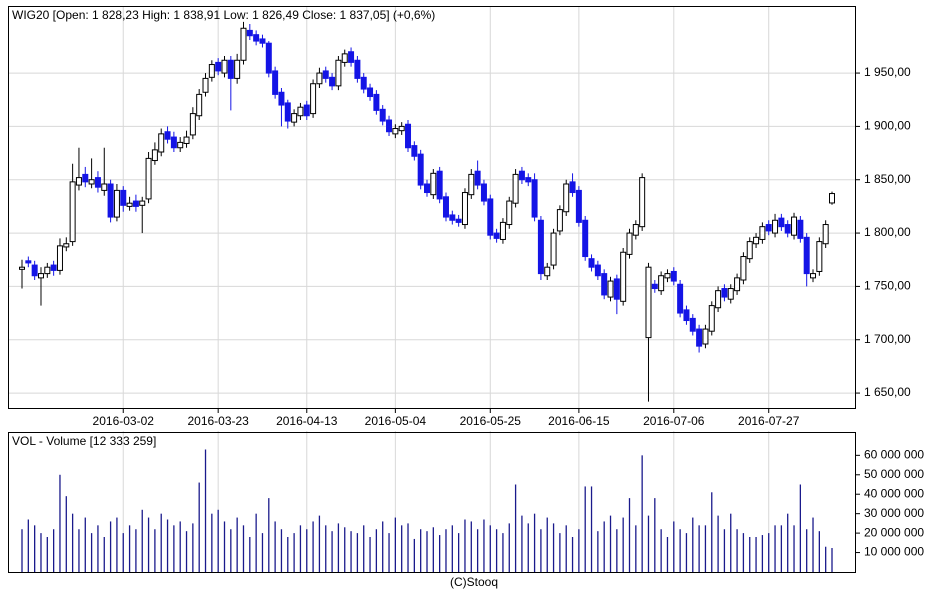  Describe the element at coordinates (894, 552) in the screenshot. I see `y-tick-label: 10 000 000` at that location.